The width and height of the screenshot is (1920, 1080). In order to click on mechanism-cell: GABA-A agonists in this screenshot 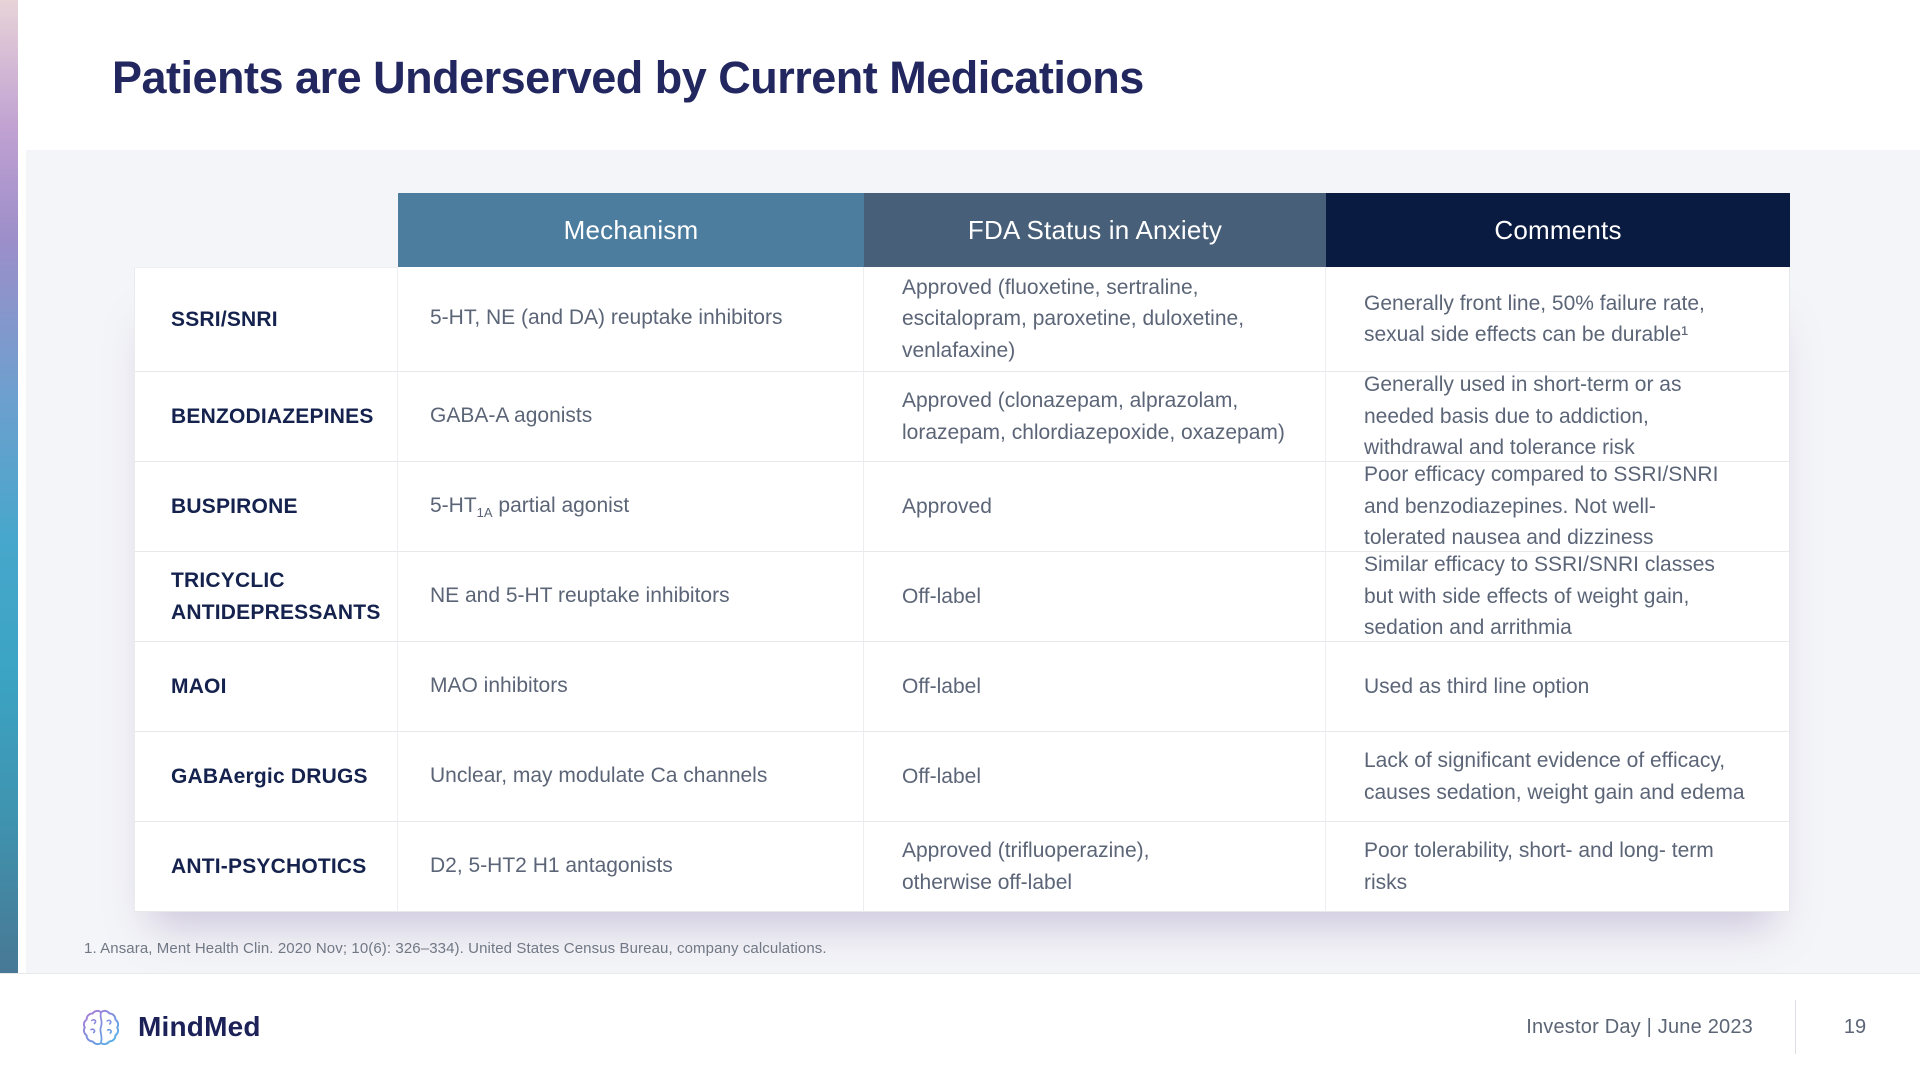, I will do `click(631, 417)`.